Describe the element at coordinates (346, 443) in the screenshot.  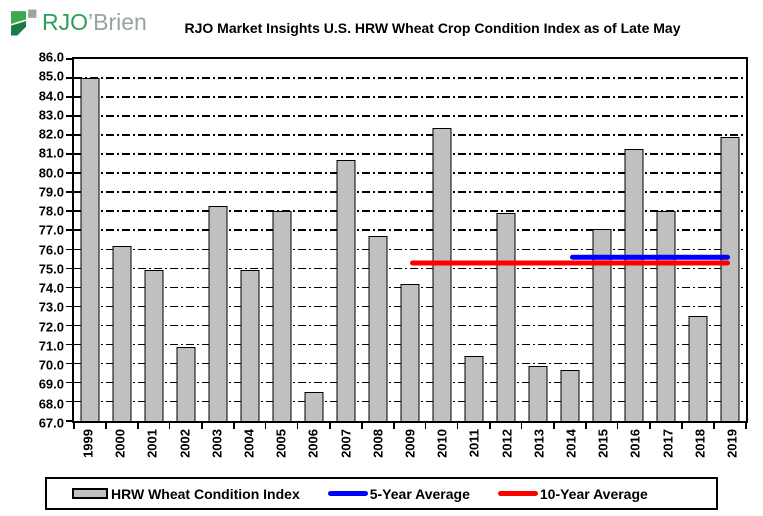
I see `x-axis-year-label: 2007` at that location.